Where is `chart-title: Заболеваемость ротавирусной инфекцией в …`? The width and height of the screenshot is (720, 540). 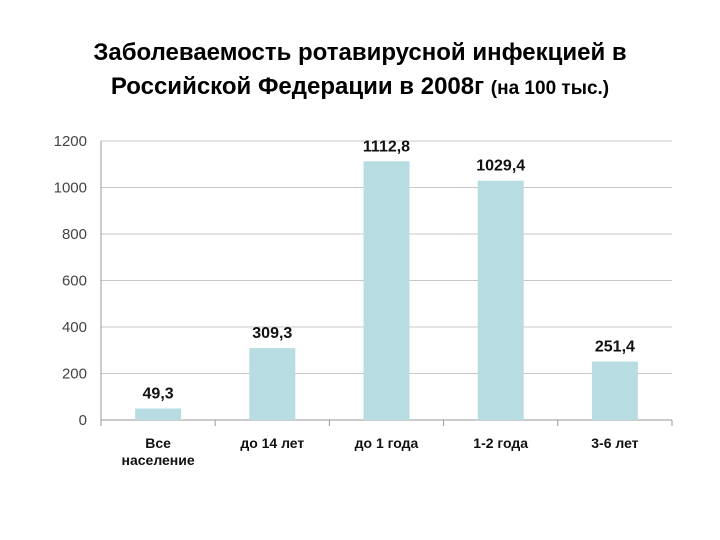 chart-title: Заболеваемость ротавирусной инфекцией в … is located at coordinates (360, 71).